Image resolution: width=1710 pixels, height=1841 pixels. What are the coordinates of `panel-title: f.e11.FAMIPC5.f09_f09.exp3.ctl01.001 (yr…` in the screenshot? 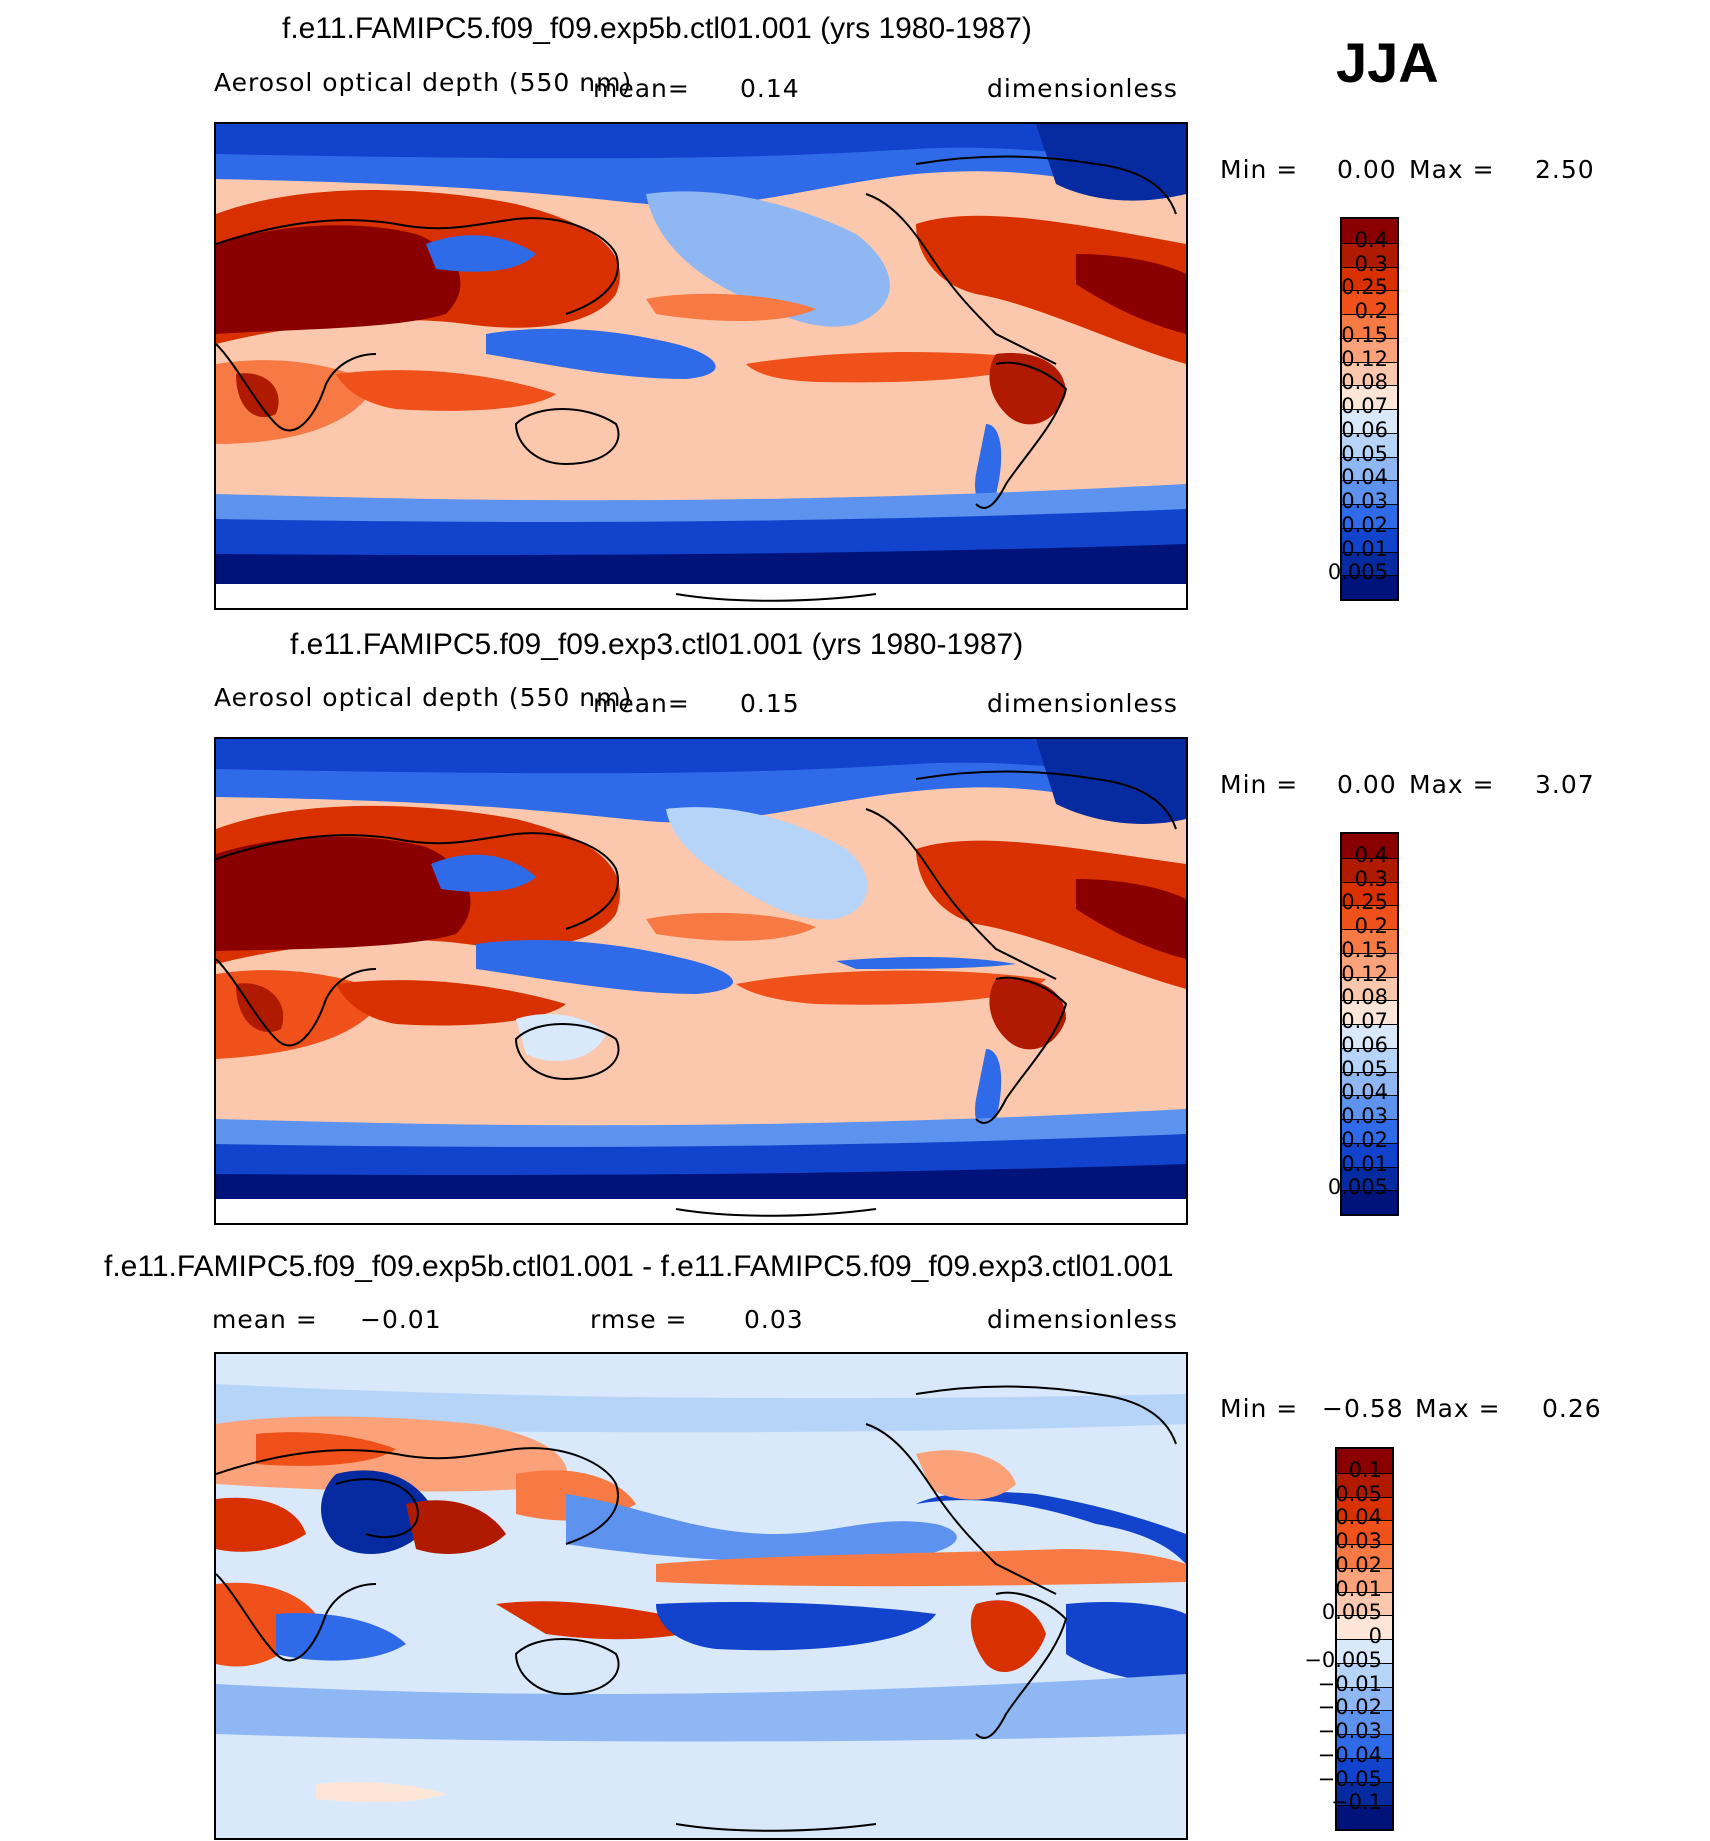 It's located at (657, 644).